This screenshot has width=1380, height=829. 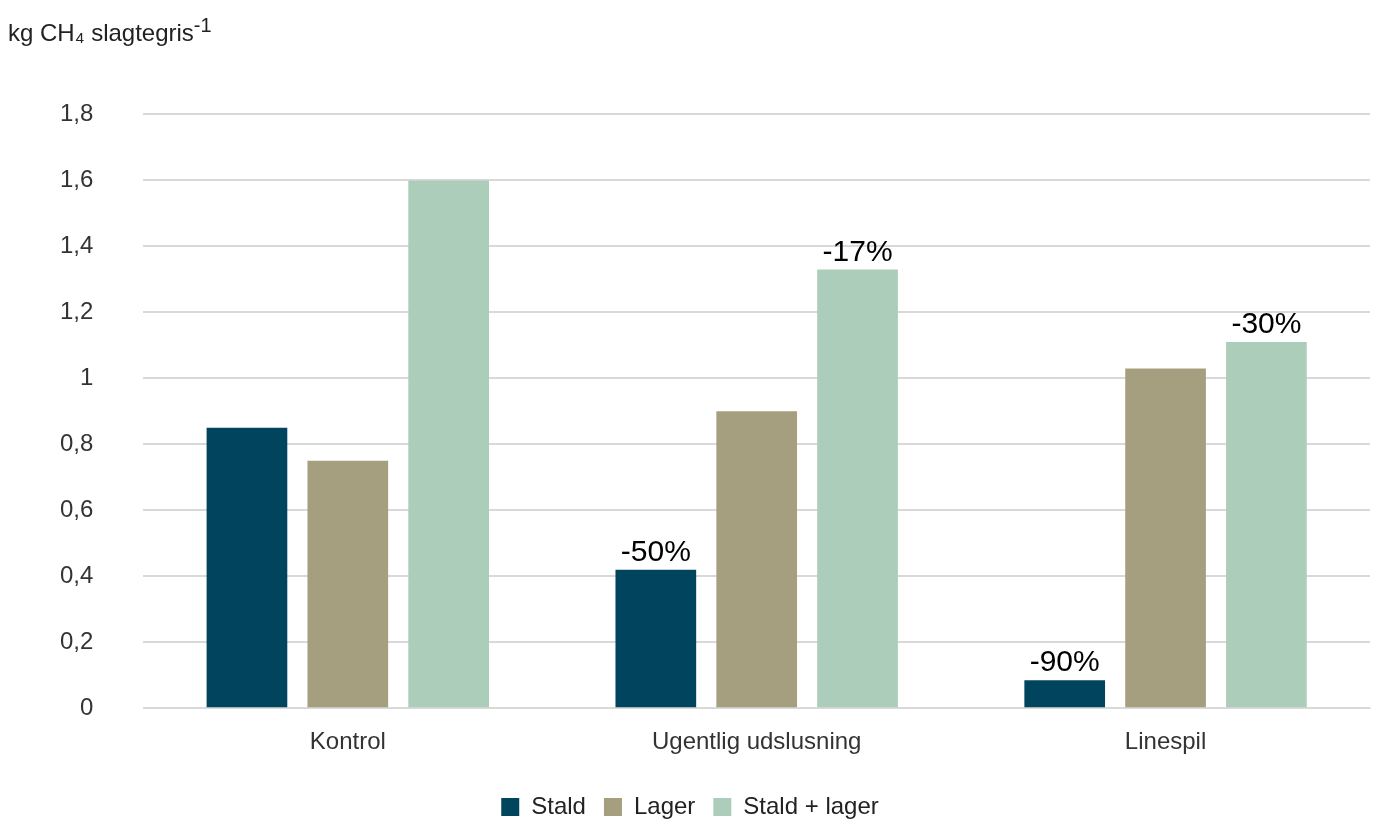 I want to click on y-tick-label: 1,8, so click(x=76, y=113).